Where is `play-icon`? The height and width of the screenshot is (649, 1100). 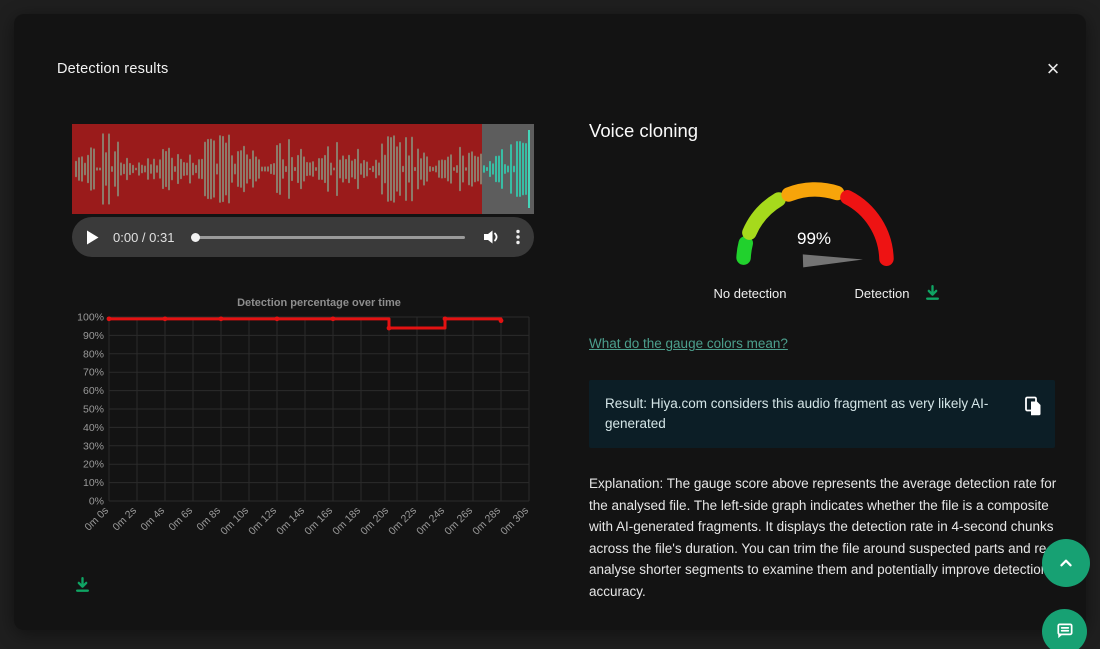
play-icon is located at coordinates (93, 237).